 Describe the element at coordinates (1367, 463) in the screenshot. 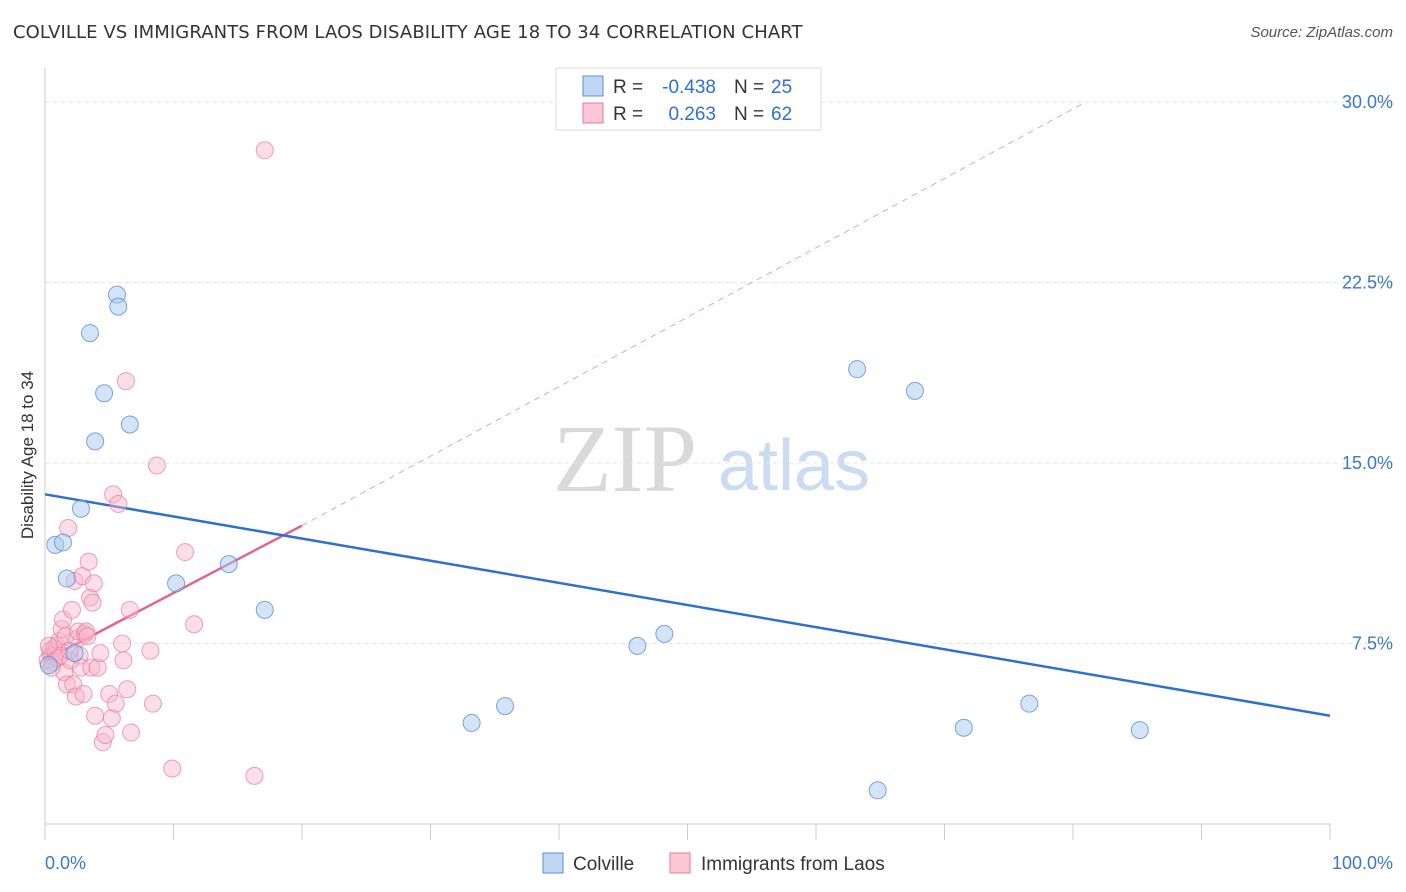

I see `y-tick-label: 15.0%` at that location.